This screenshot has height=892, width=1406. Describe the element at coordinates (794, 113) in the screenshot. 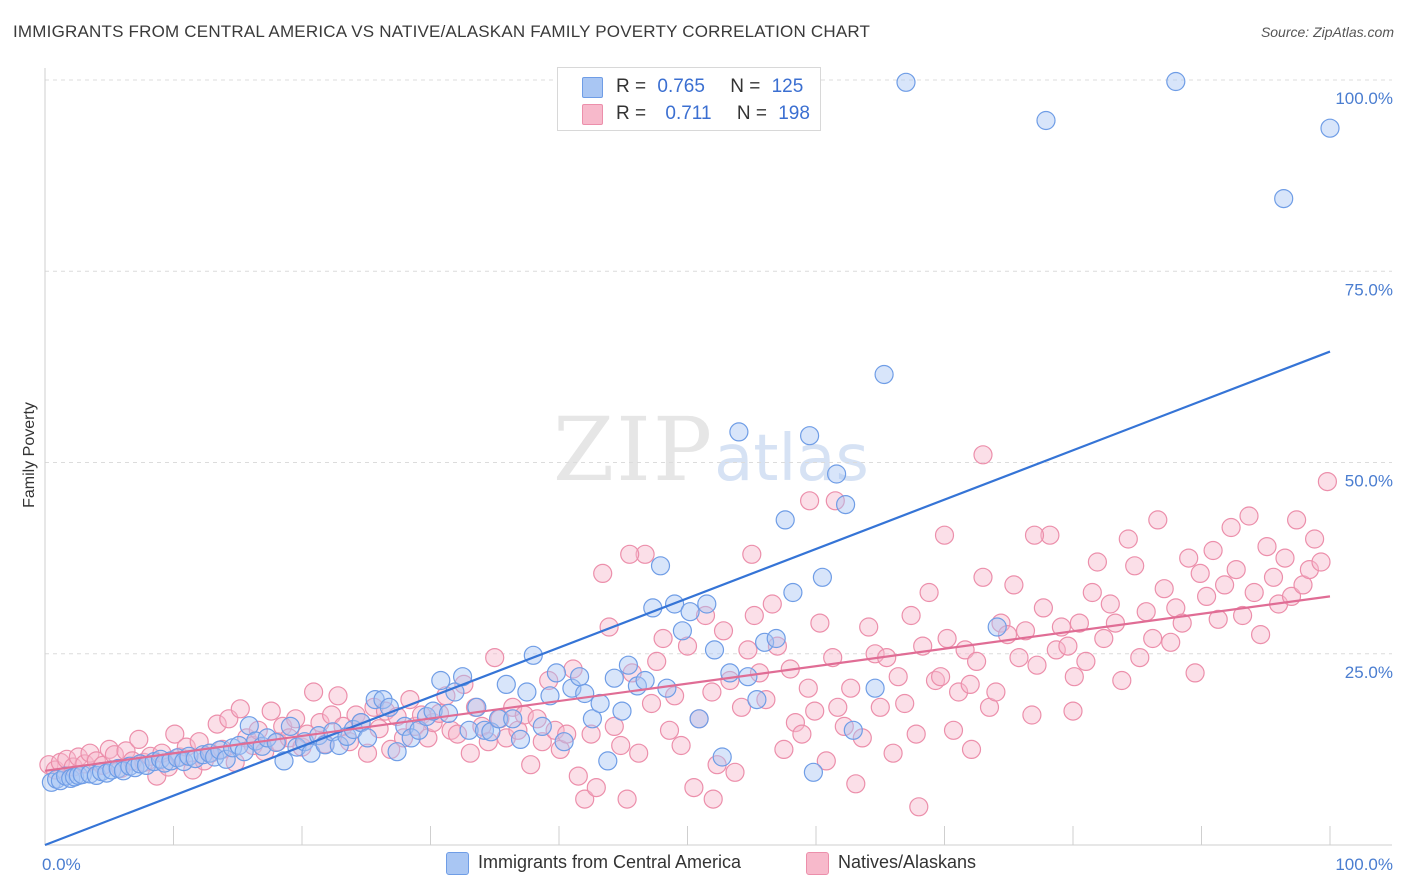

I see `legend-n-value-natives: 198` at that location.